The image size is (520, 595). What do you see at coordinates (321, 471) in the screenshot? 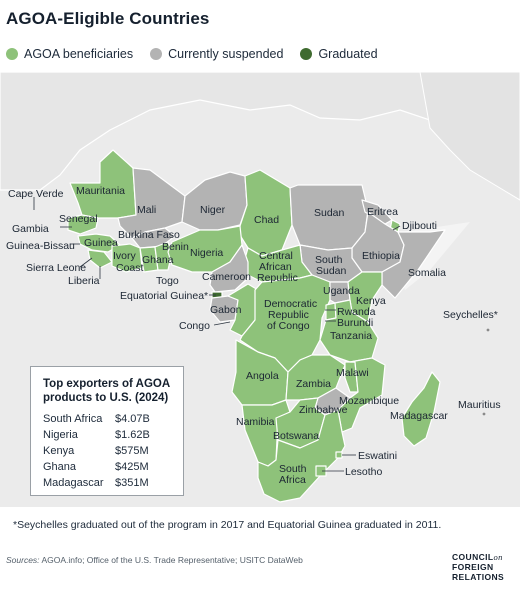
I see `country-lesotho` at bounding box center [321, 471].